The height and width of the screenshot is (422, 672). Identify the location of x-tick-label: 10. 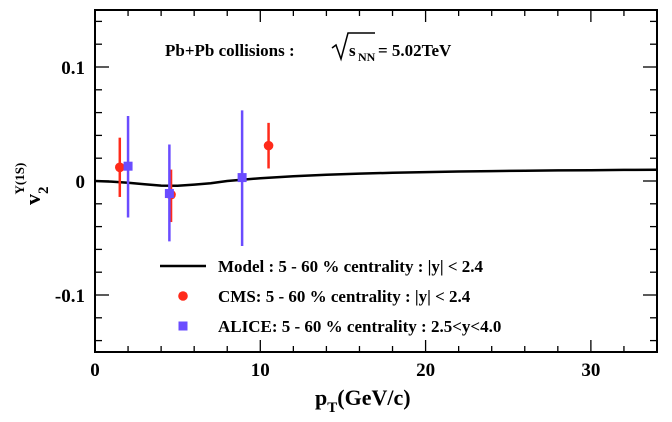
(260, 370).